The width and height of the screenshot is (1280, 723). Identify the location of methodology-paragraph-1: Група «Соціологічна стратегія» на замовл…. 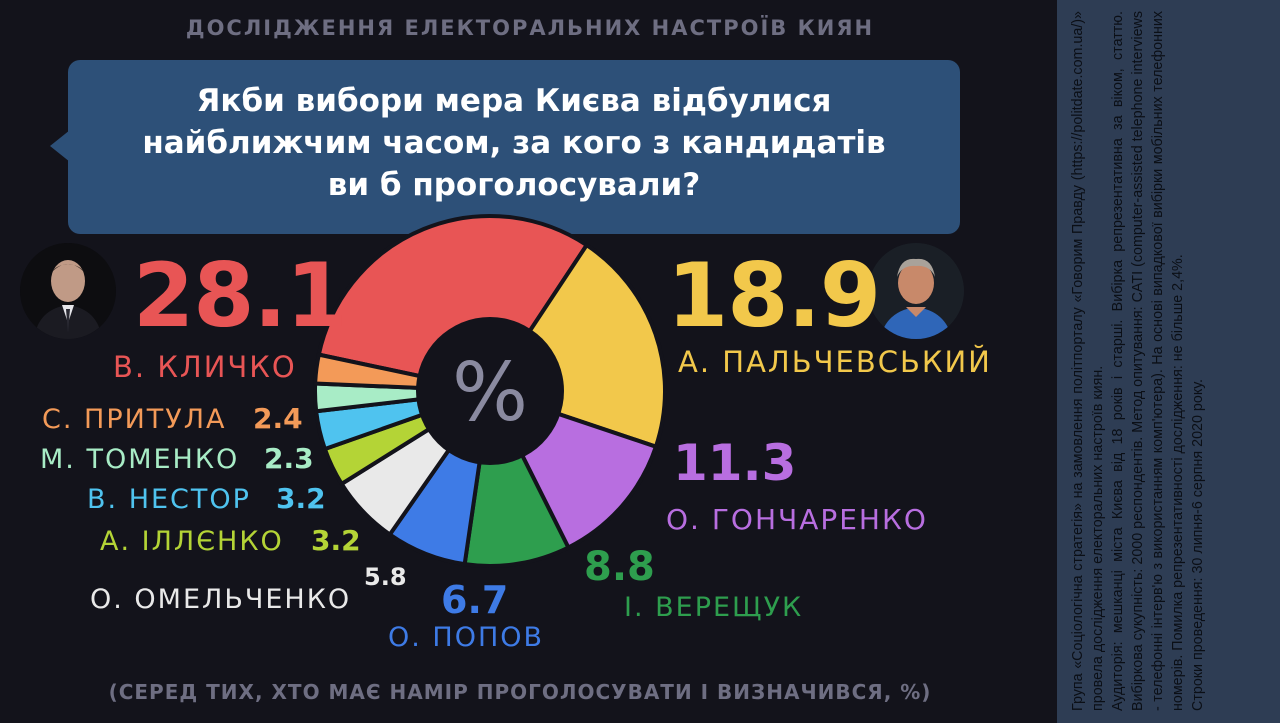
(1088, 361).